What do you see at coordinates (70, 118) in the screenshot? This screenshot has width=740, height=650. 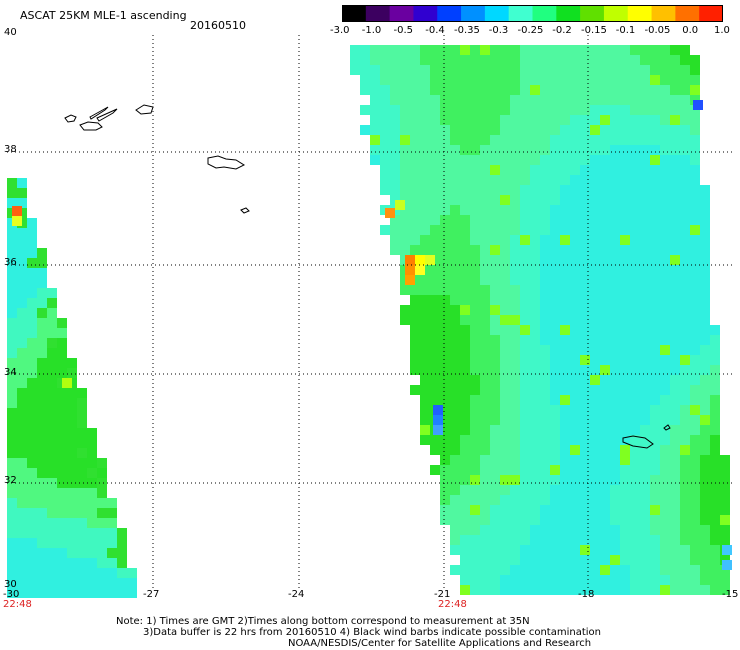 I see `island-flores` at bounding box center [70, 118].